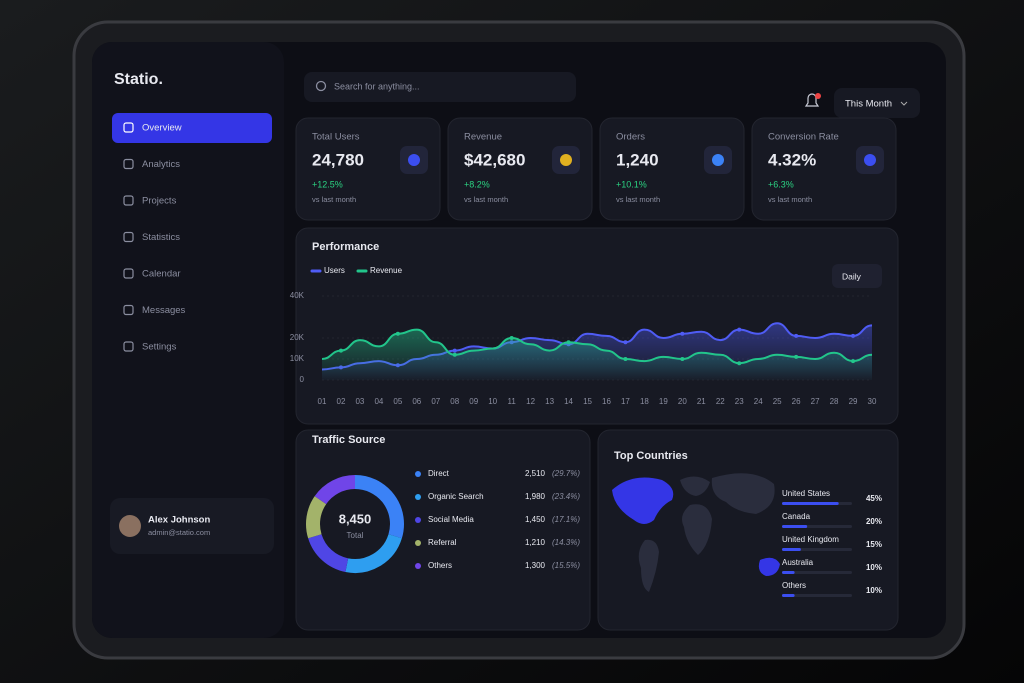 This screenshot has height=683, width=1024. Describe the element at coordinates (443, 530) in the screenshot. I see `traffic-card` at that location.